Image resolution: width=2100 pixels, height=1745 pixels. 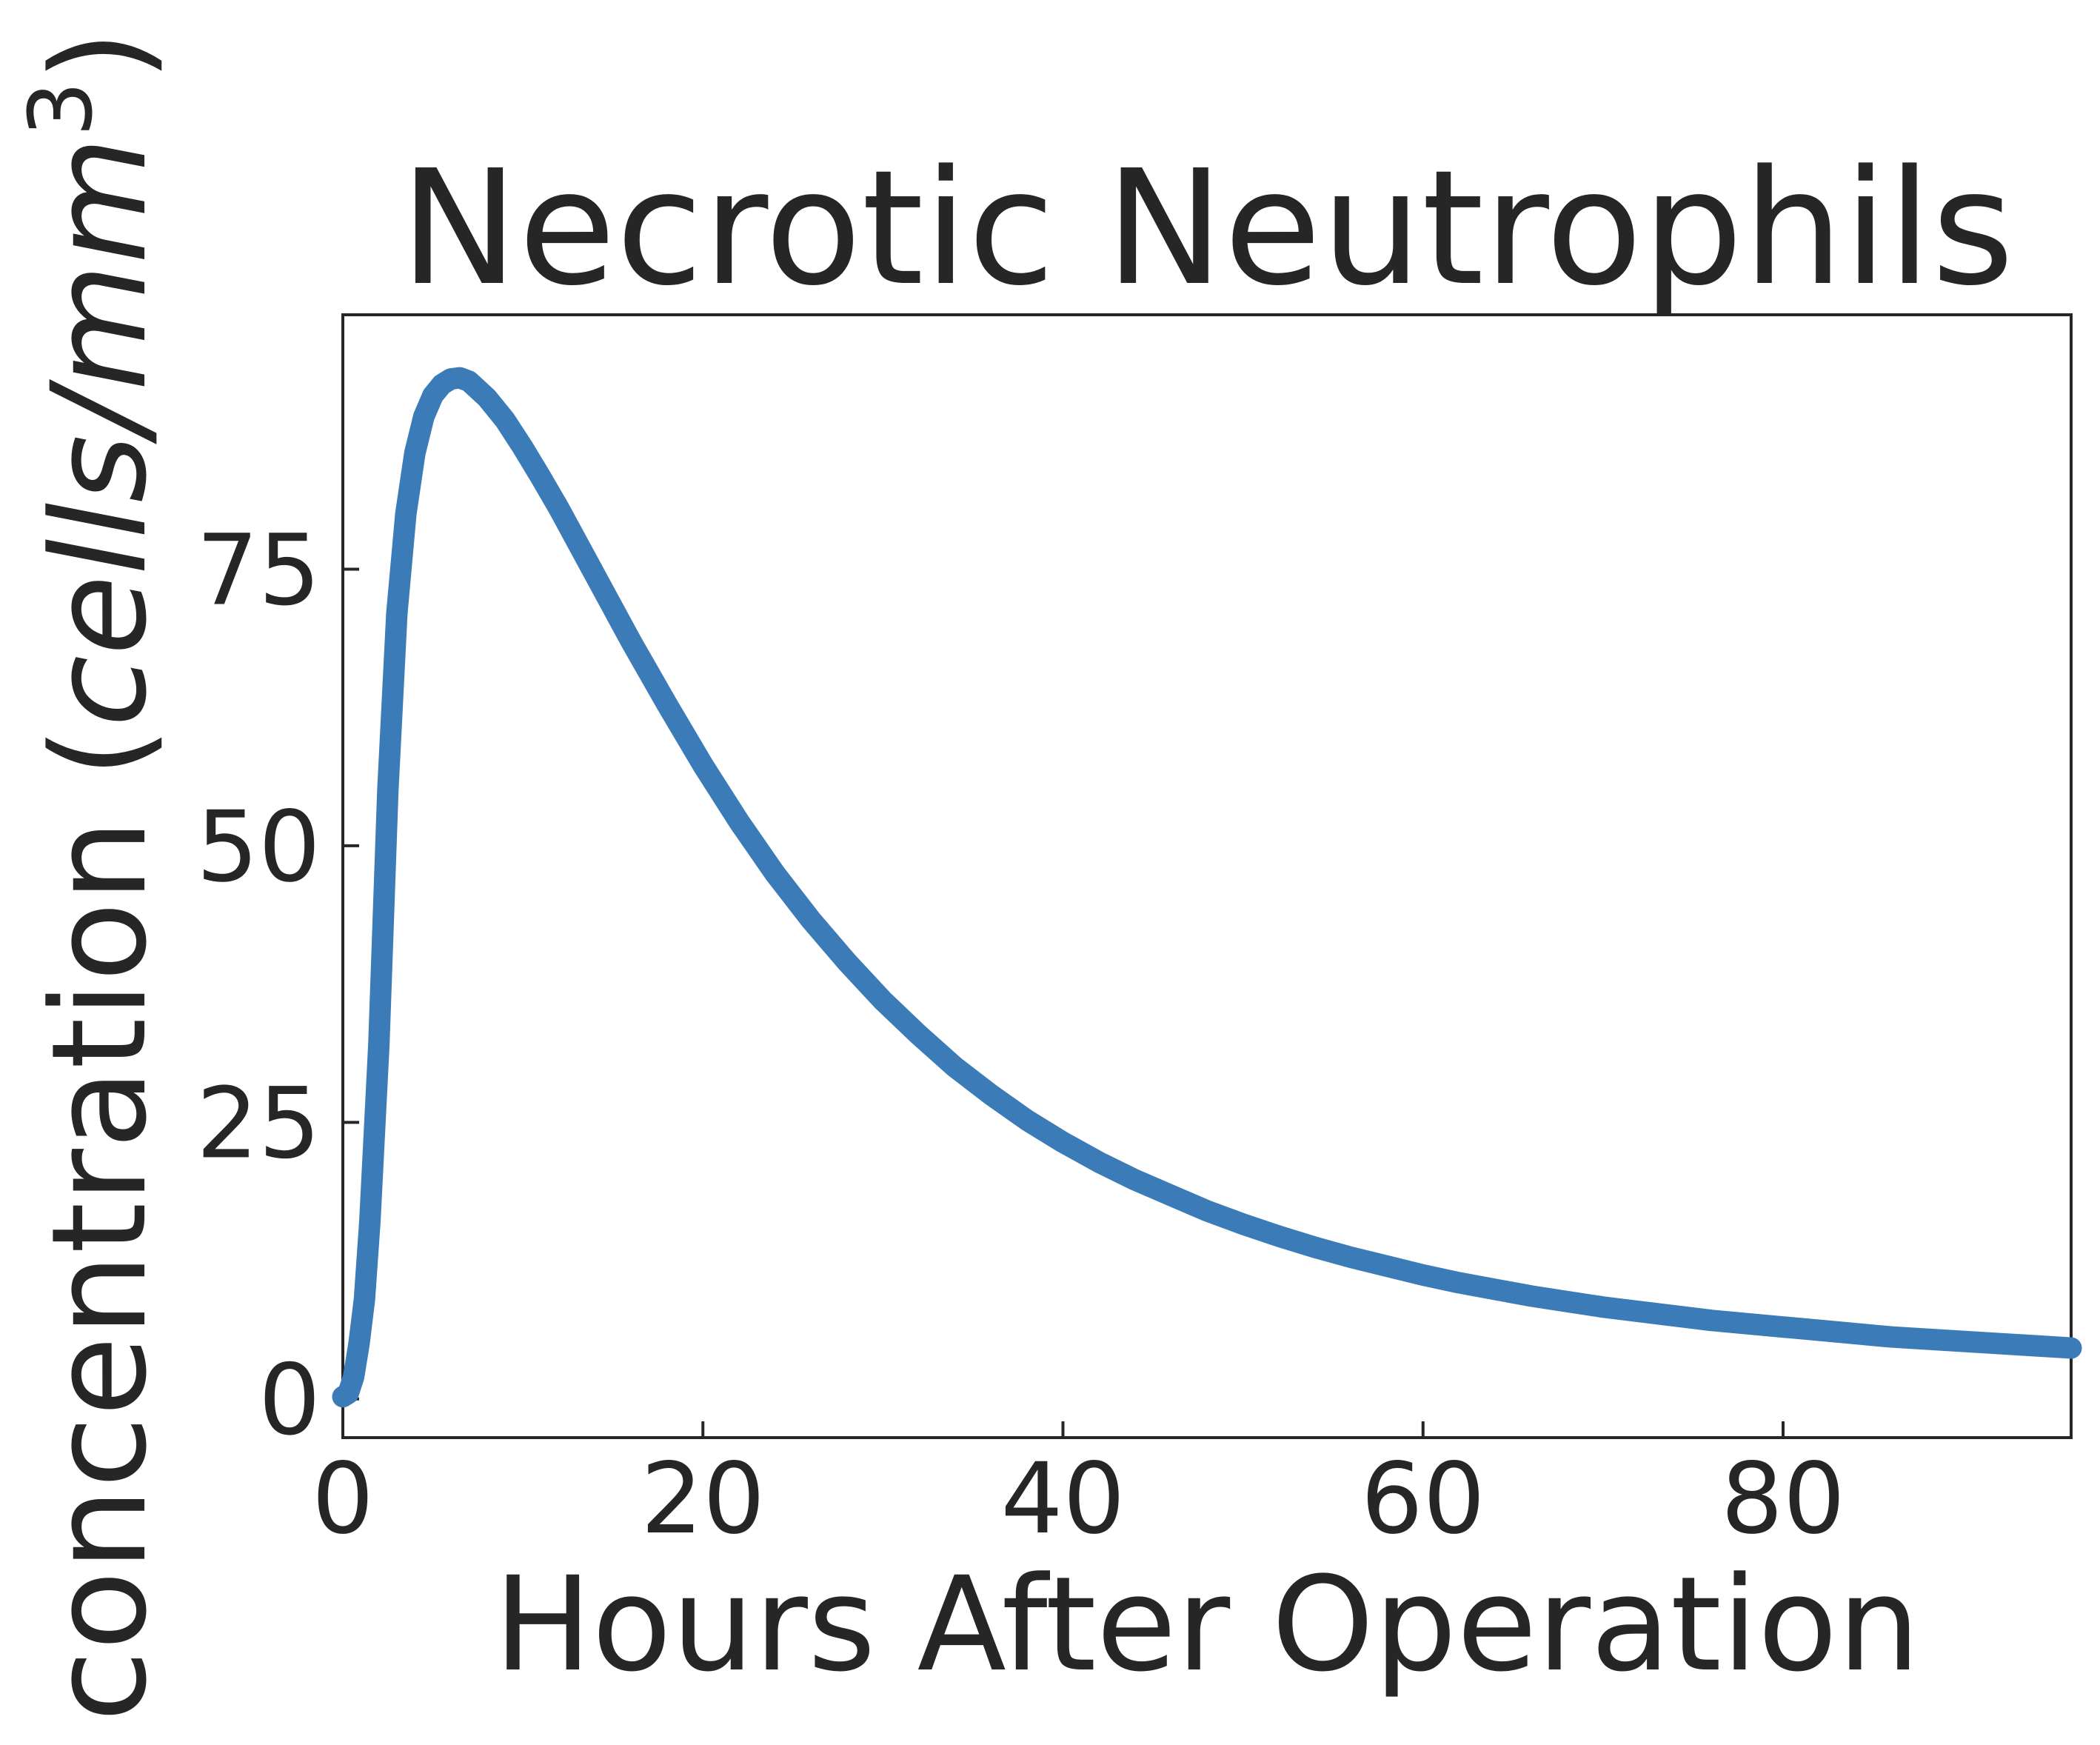 What do you see at coordinates (1207, 1625) in the screenshot?
I see `x-axis-label: Hours After Operation` at bounding box center [1207, 1625].